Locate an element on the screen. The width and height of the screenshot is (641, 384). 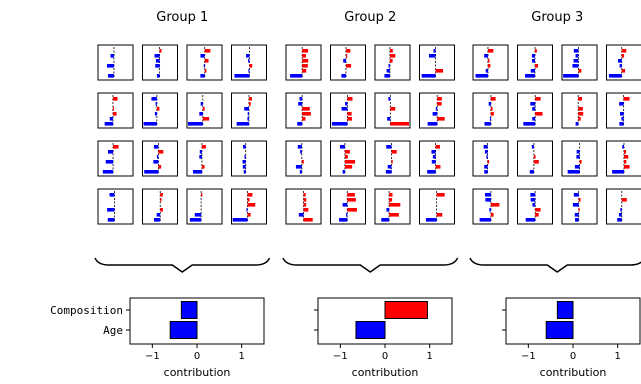
summary-chart: −1 0 1 contribution is located at coordinates (571, 338).